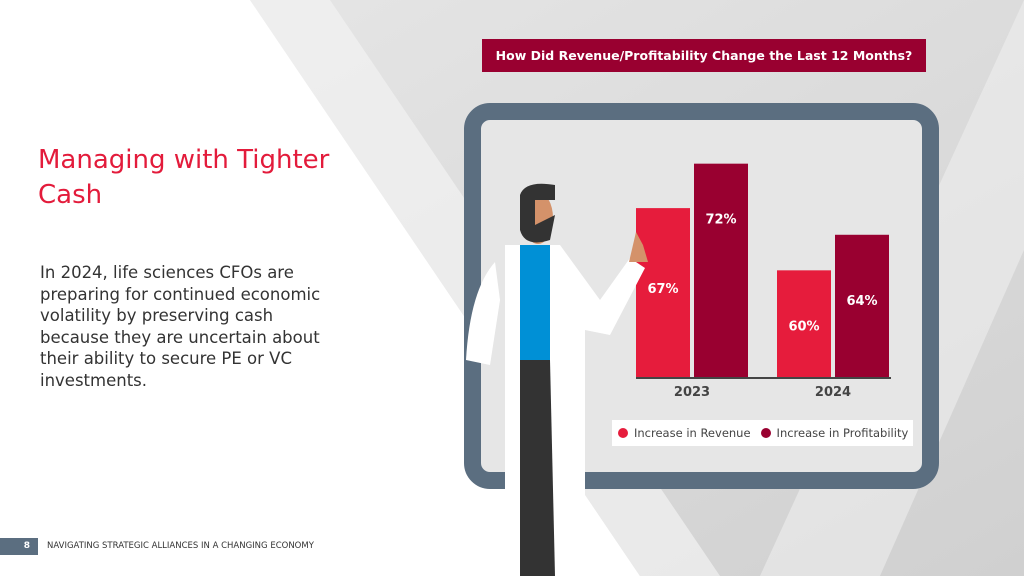 The image size is (1024, 576). I want to click on x-tick-label: 2024, so click(833, 392).